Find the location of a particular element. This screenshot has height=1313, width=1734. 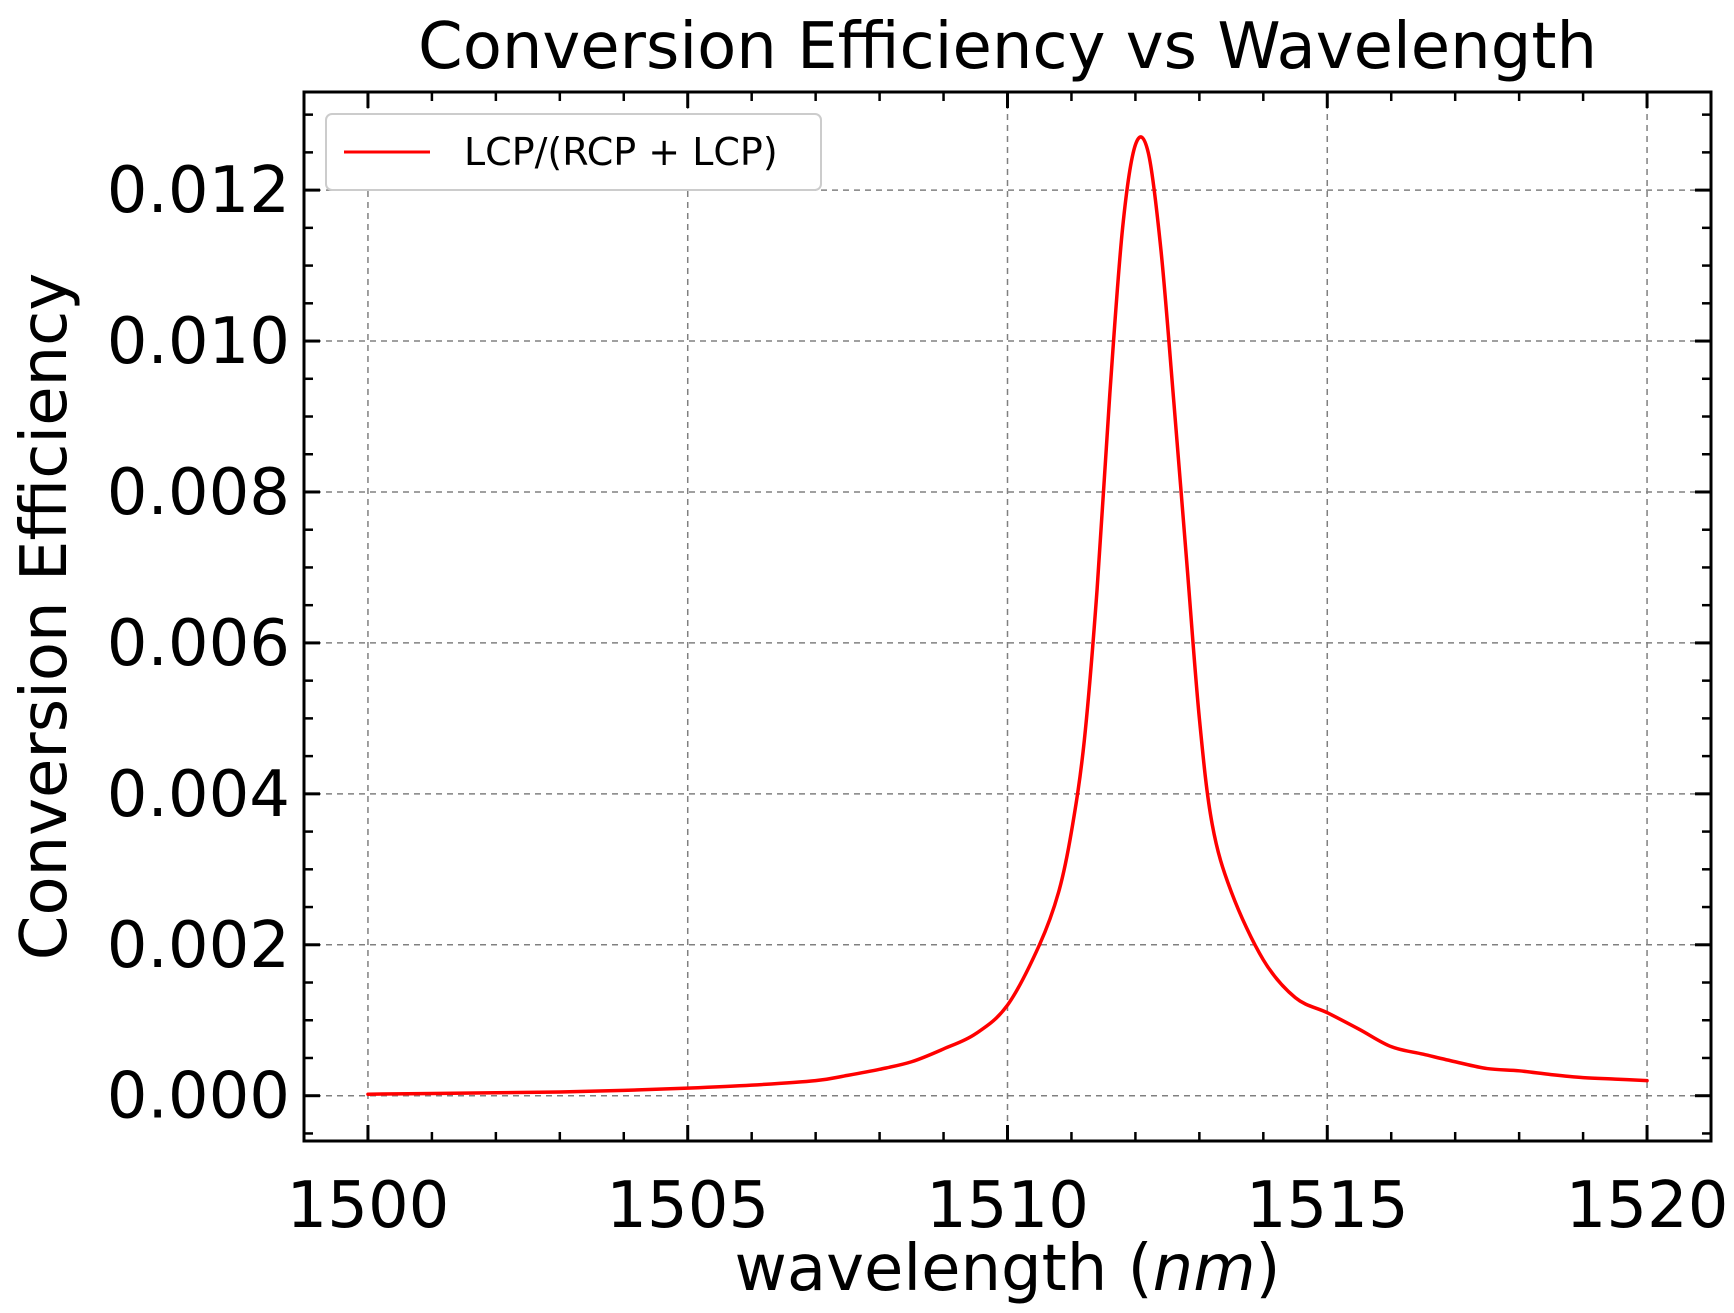

legend: LCP/(RCP + LCP) is located at coordinates (573, 152).